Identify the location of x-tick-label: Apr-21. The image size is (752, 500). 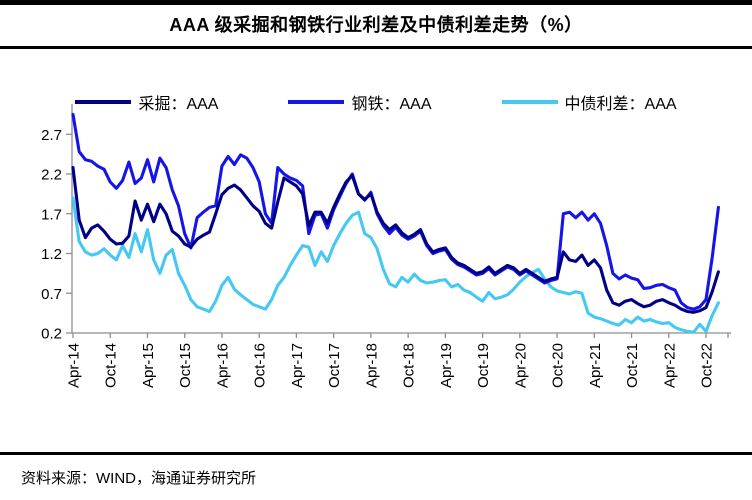
(595, 365).